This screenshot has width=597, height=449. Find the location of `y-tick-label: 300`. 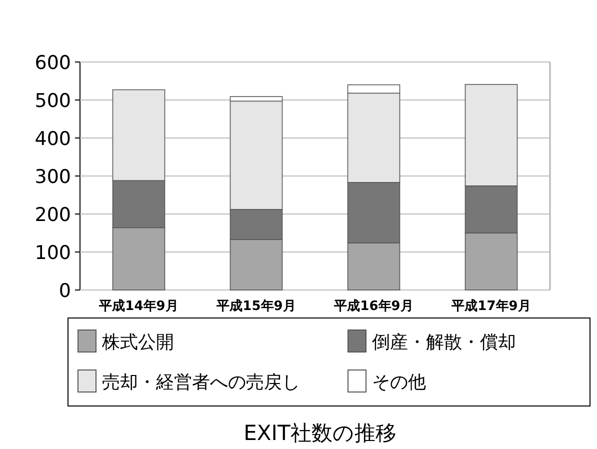

y-tick-label: 300 is located at coordinates (52, 177).